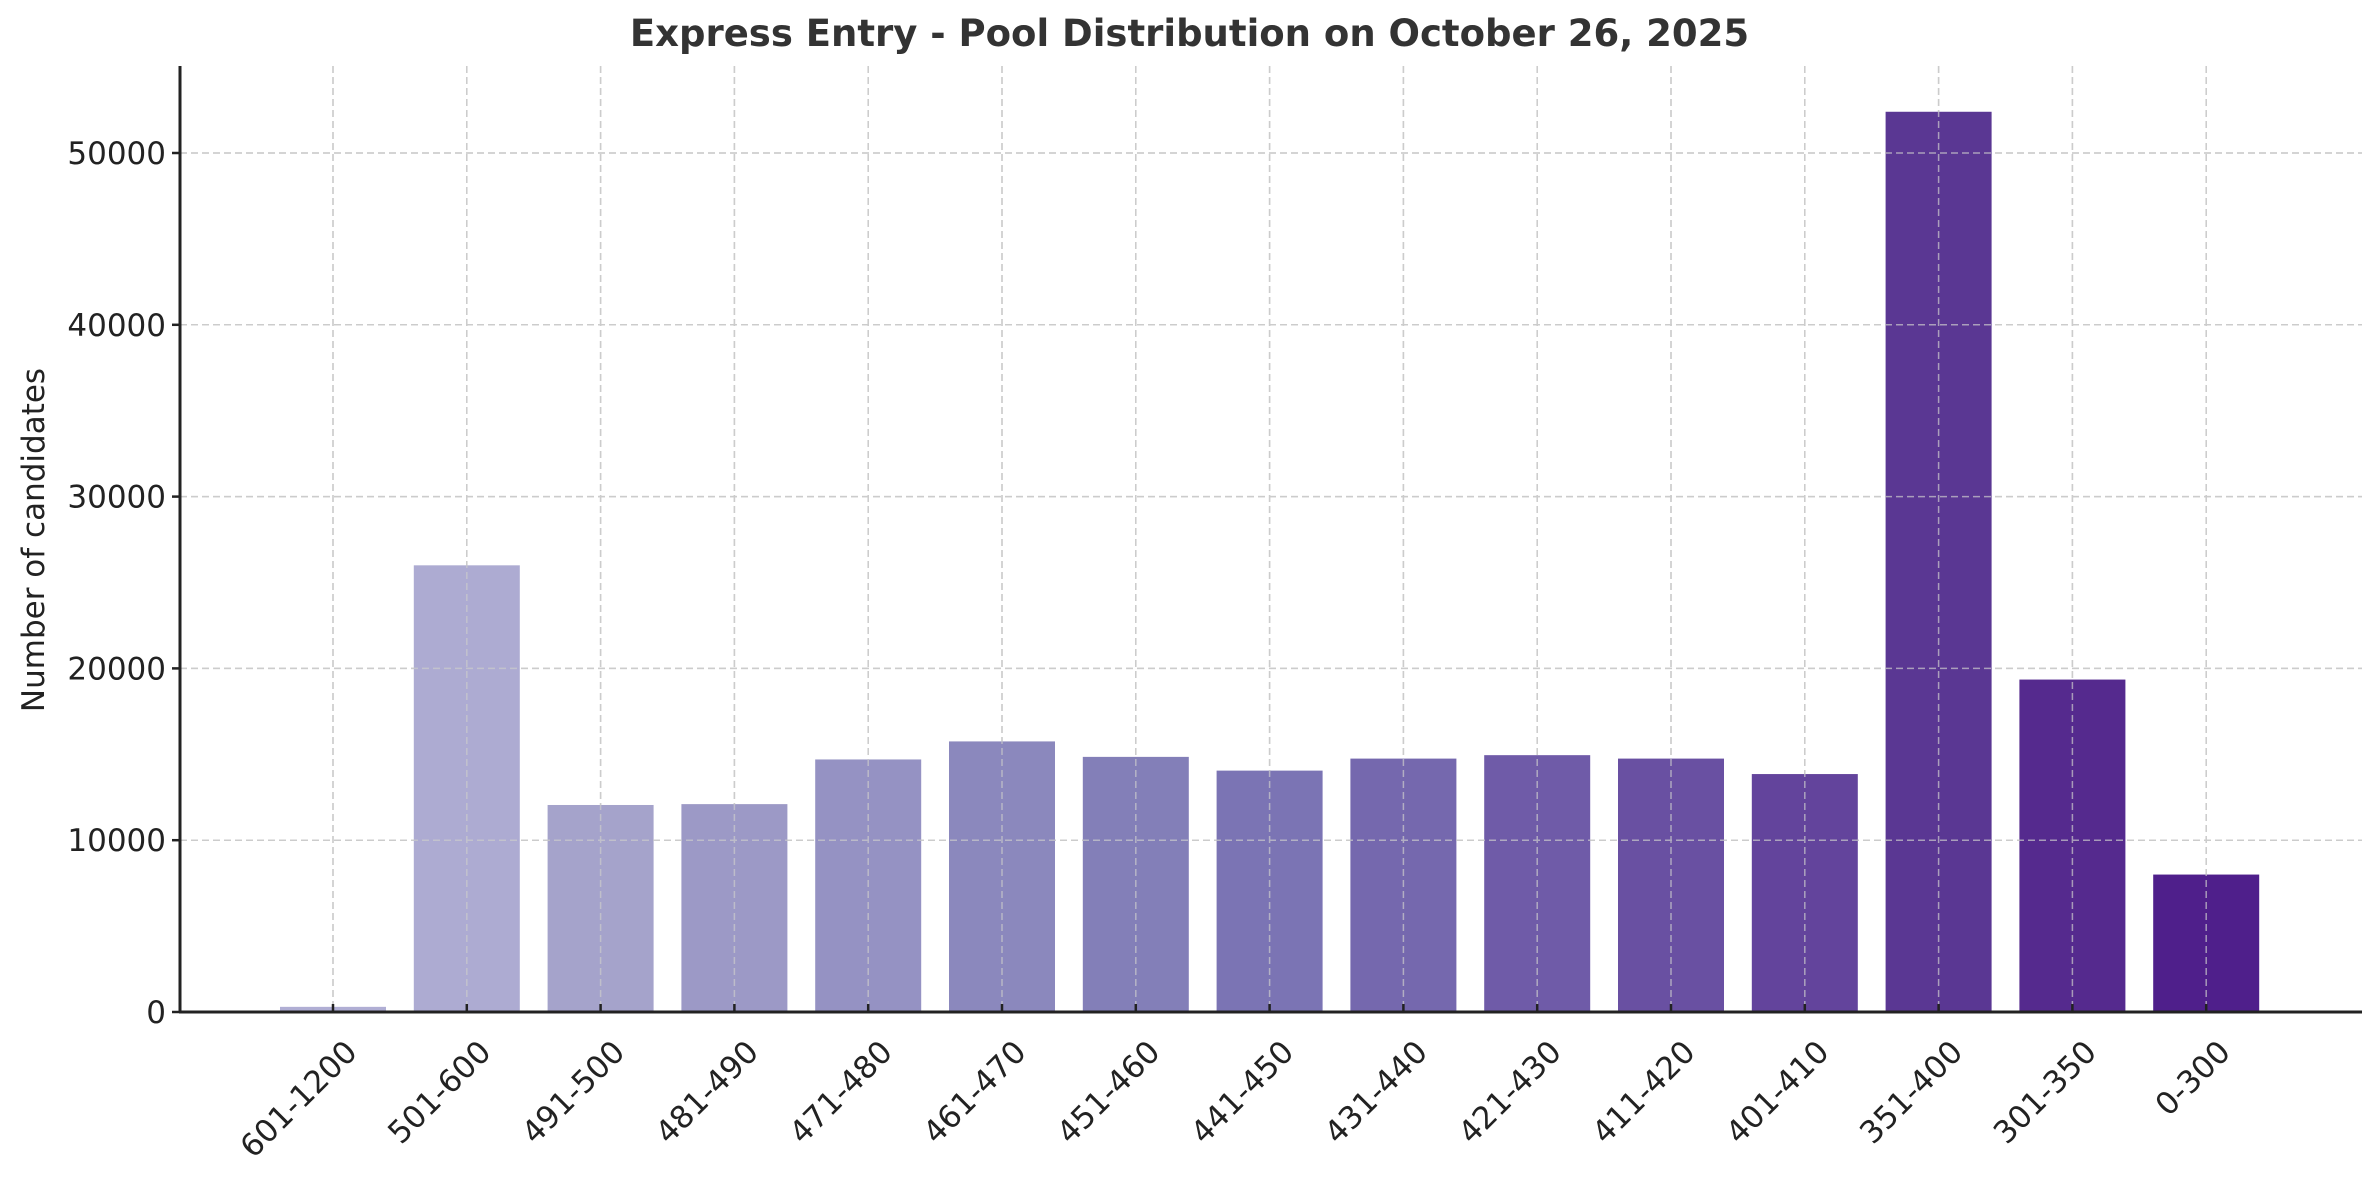 Image resolution: width=2379 pixels, height=1180 pixels. Describe the element at coordinates (439, 1092) in the screenshot. I see `x-tick-label: 501-600` at that location.